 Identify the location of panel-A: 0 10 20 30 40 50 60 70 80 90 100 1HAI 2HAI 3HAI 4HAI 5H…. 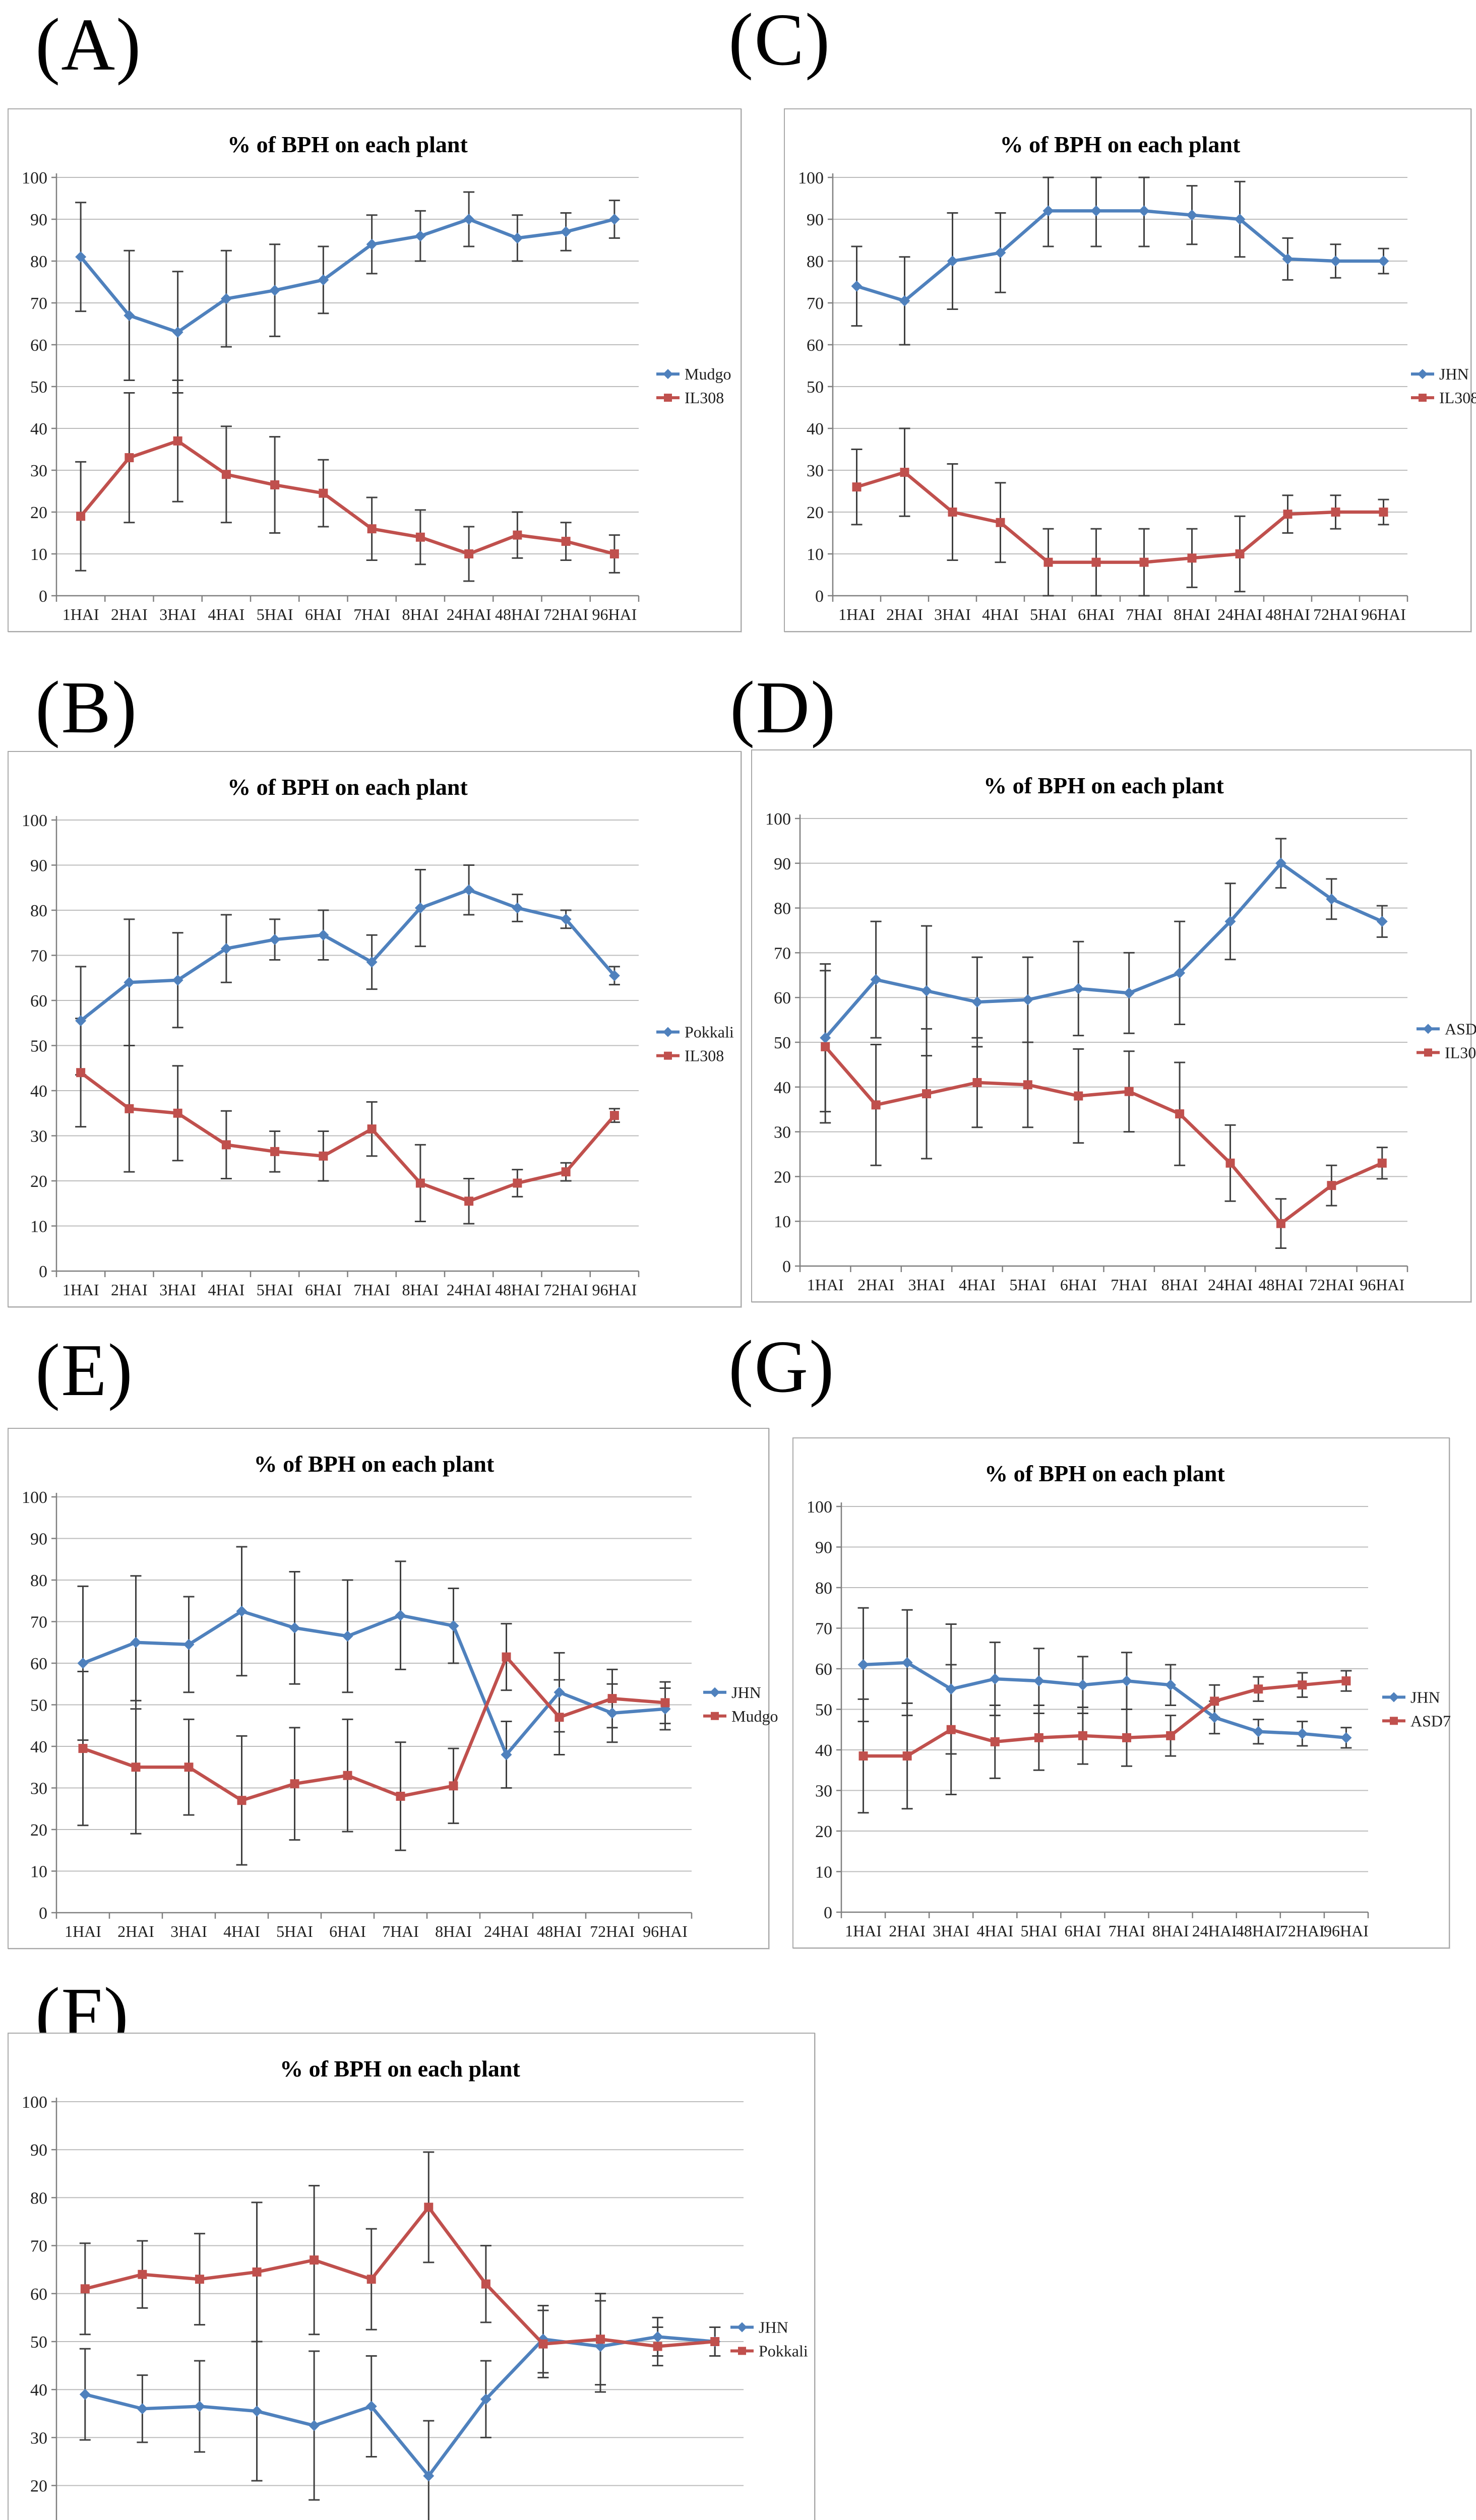
(375, 370).